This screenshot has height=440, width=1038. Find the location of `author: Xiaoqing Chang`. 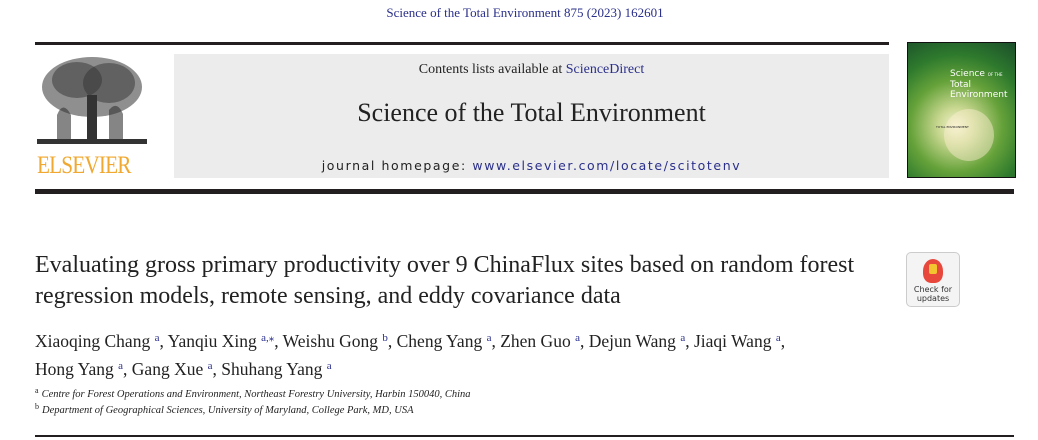

author: Xiaoqing Chang is located at coordinates (93, 341).